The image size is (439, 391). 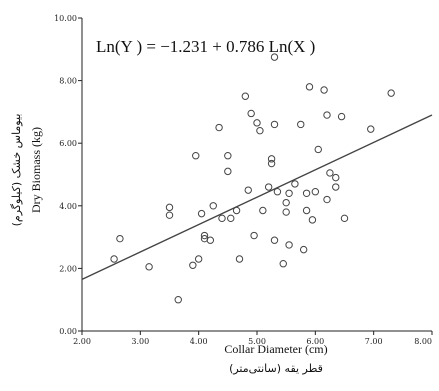 I want to click on y-tick-label: 2.00, so click(x=68, y=268).